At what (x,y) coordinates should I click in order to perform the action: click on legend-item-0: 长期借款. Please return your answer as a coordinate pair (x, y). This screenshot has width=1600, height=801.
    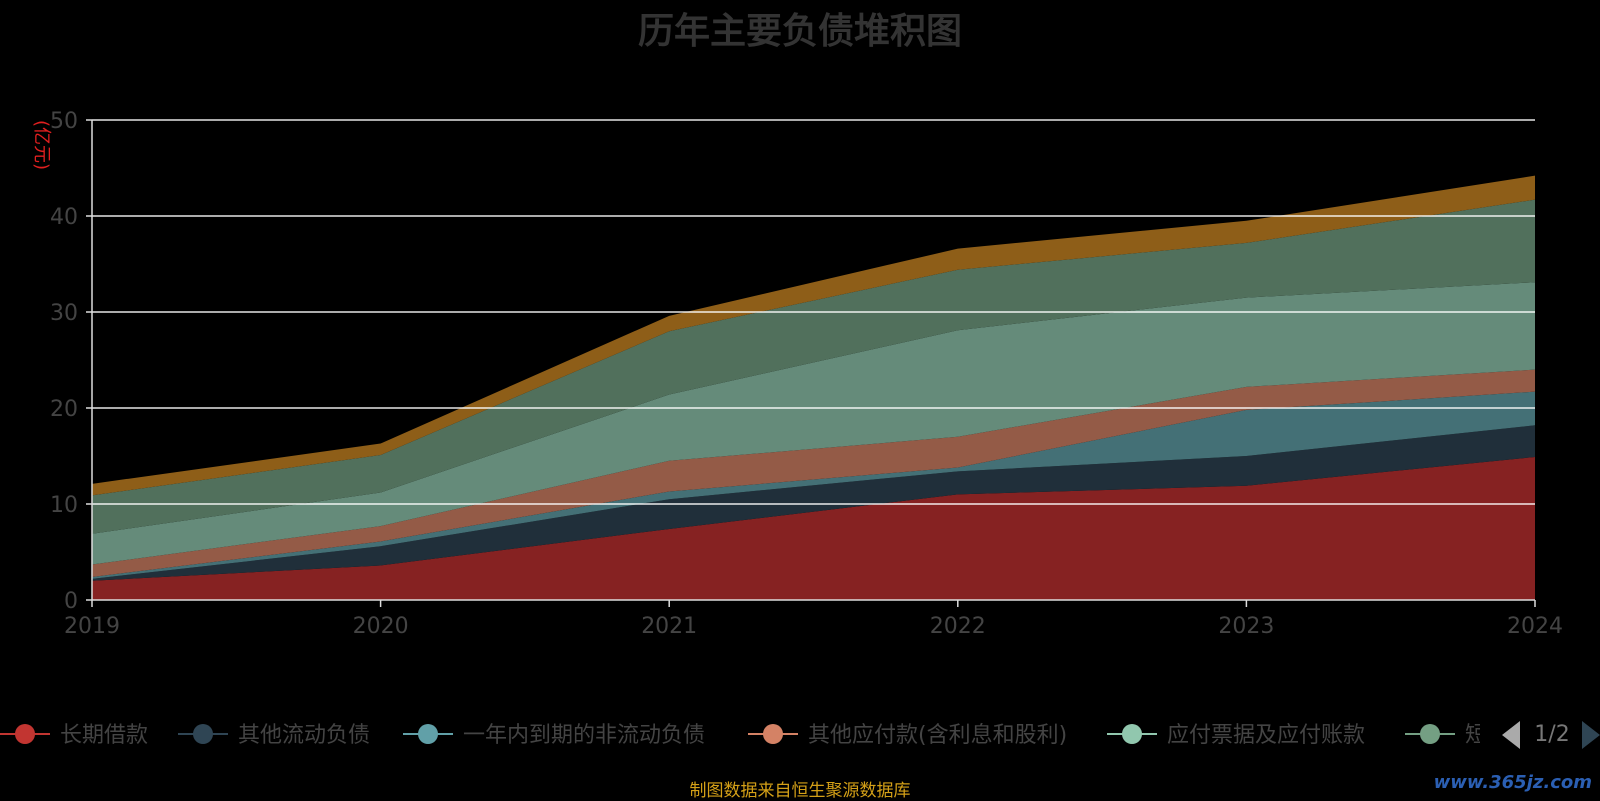
    Looking at the image, I should click on (74, 735).